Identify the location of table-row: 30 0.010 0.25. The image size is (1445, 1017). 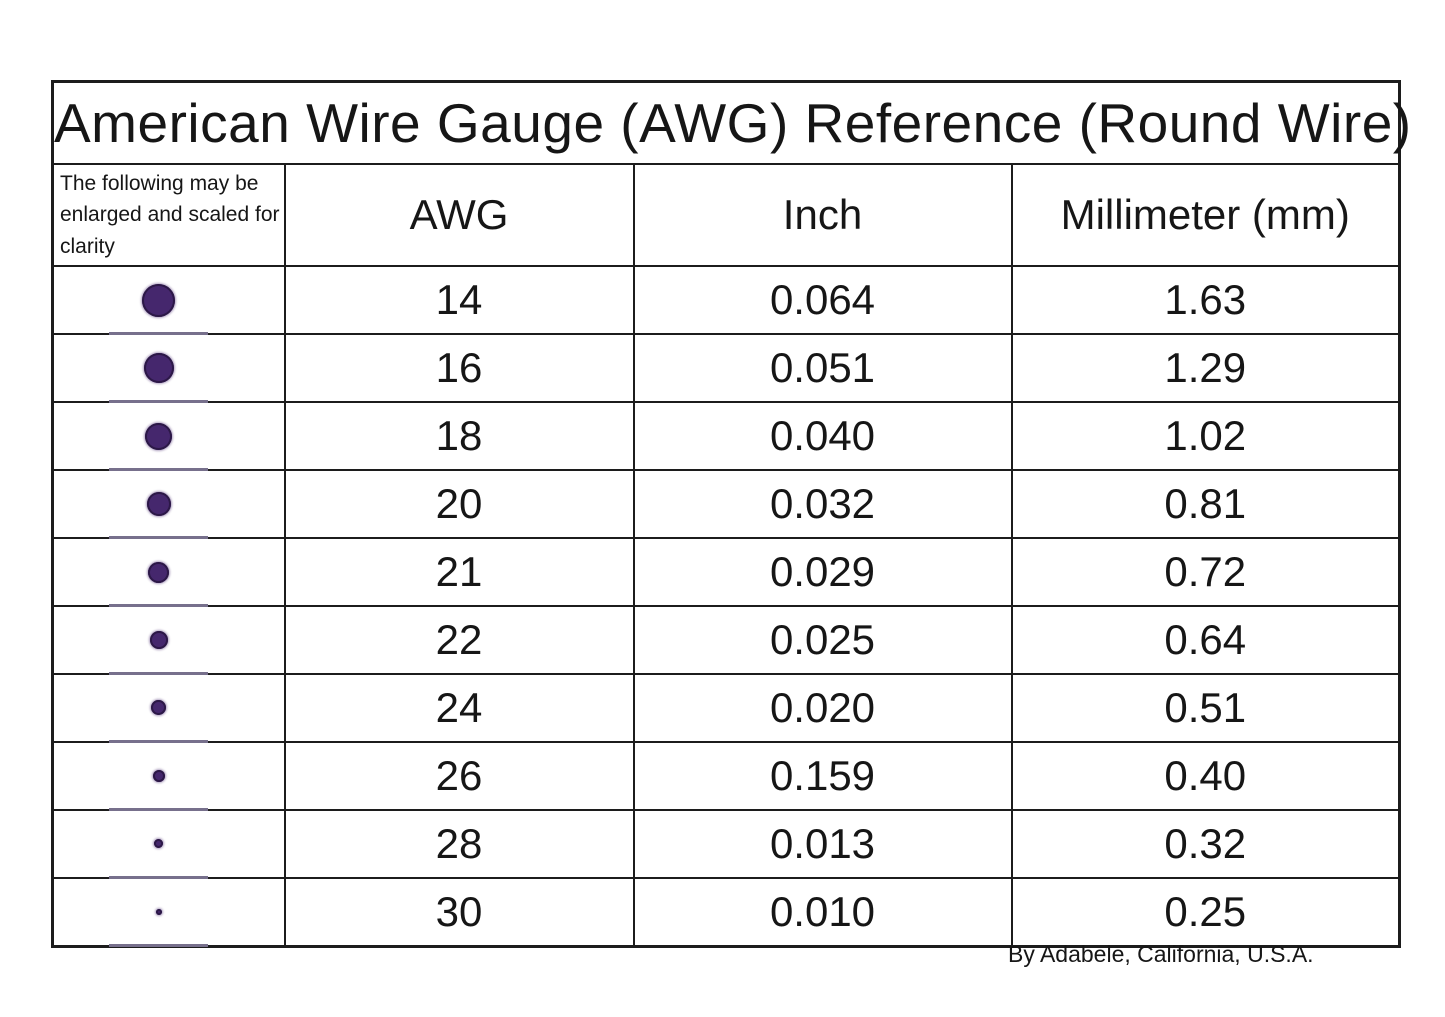
(726, 912).